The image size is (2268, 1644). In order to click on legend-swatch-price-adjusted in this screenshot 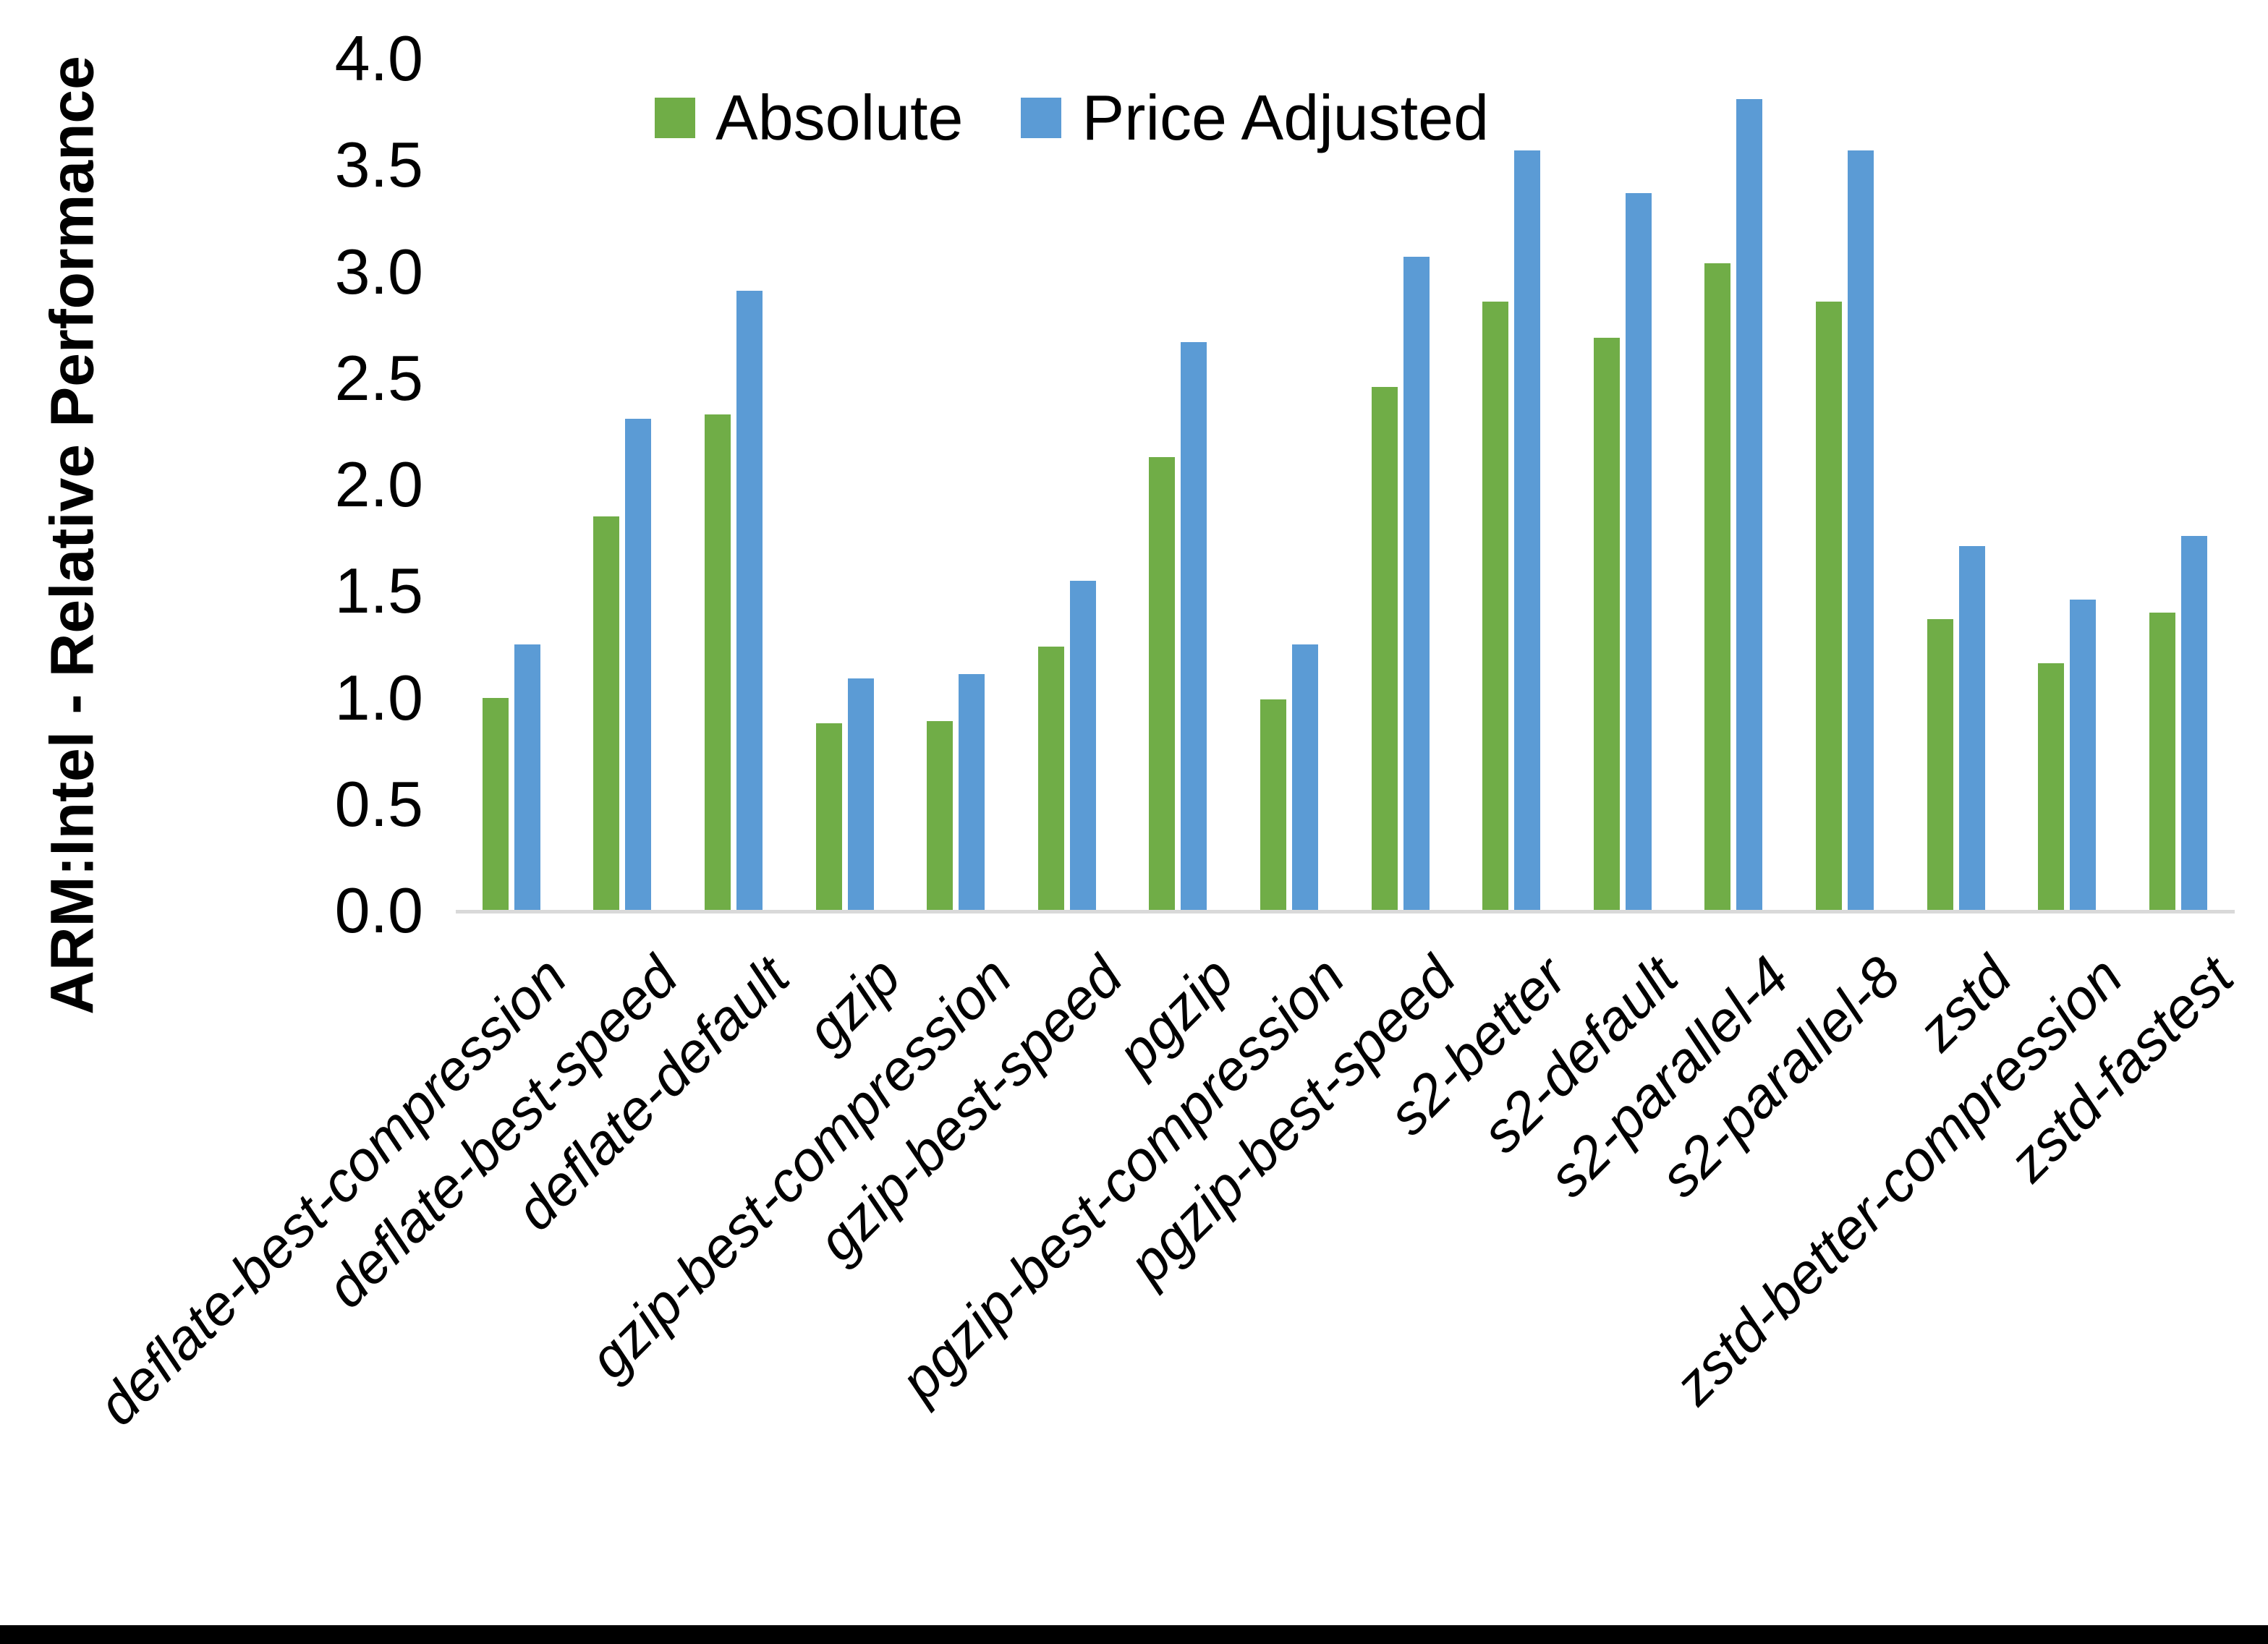, I will do `click(1041, 118)`.